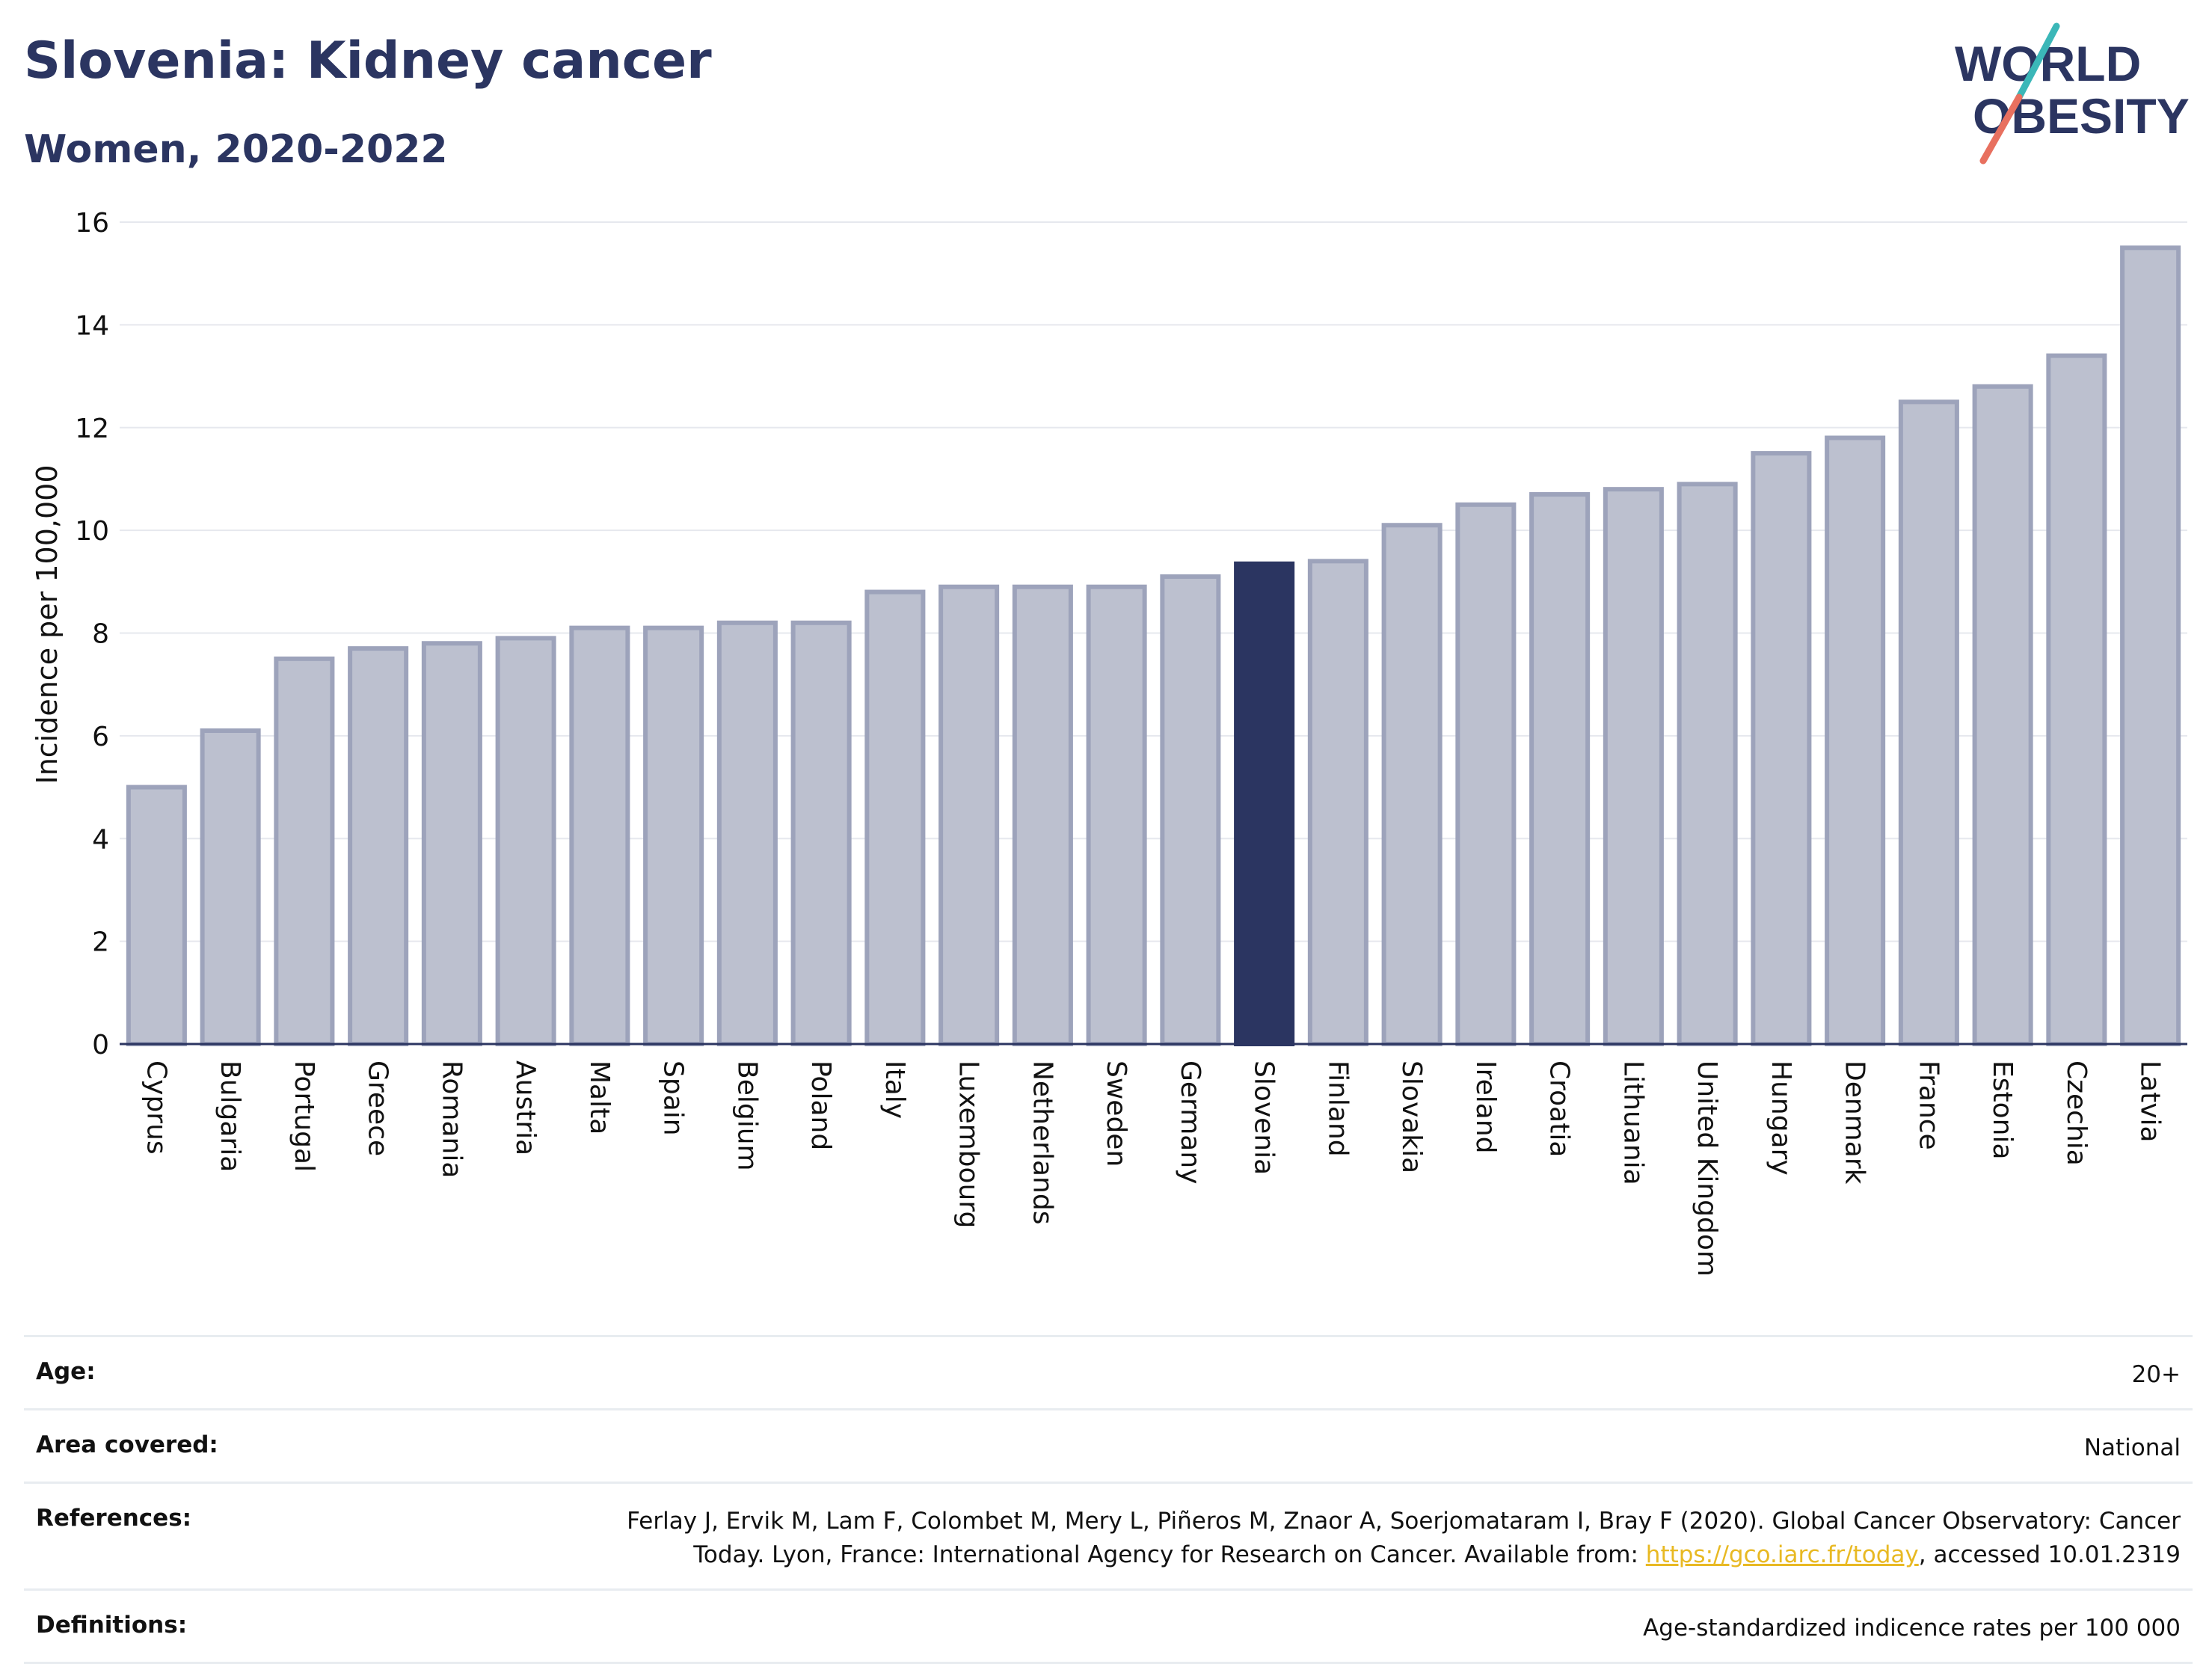 Image resolution: width=2212 pixels, height=1664 pixels. What do you see at coordinates (100, 839) in the screenshot?
I see `y-tick-label: 4` at bounding box center [100, 839].